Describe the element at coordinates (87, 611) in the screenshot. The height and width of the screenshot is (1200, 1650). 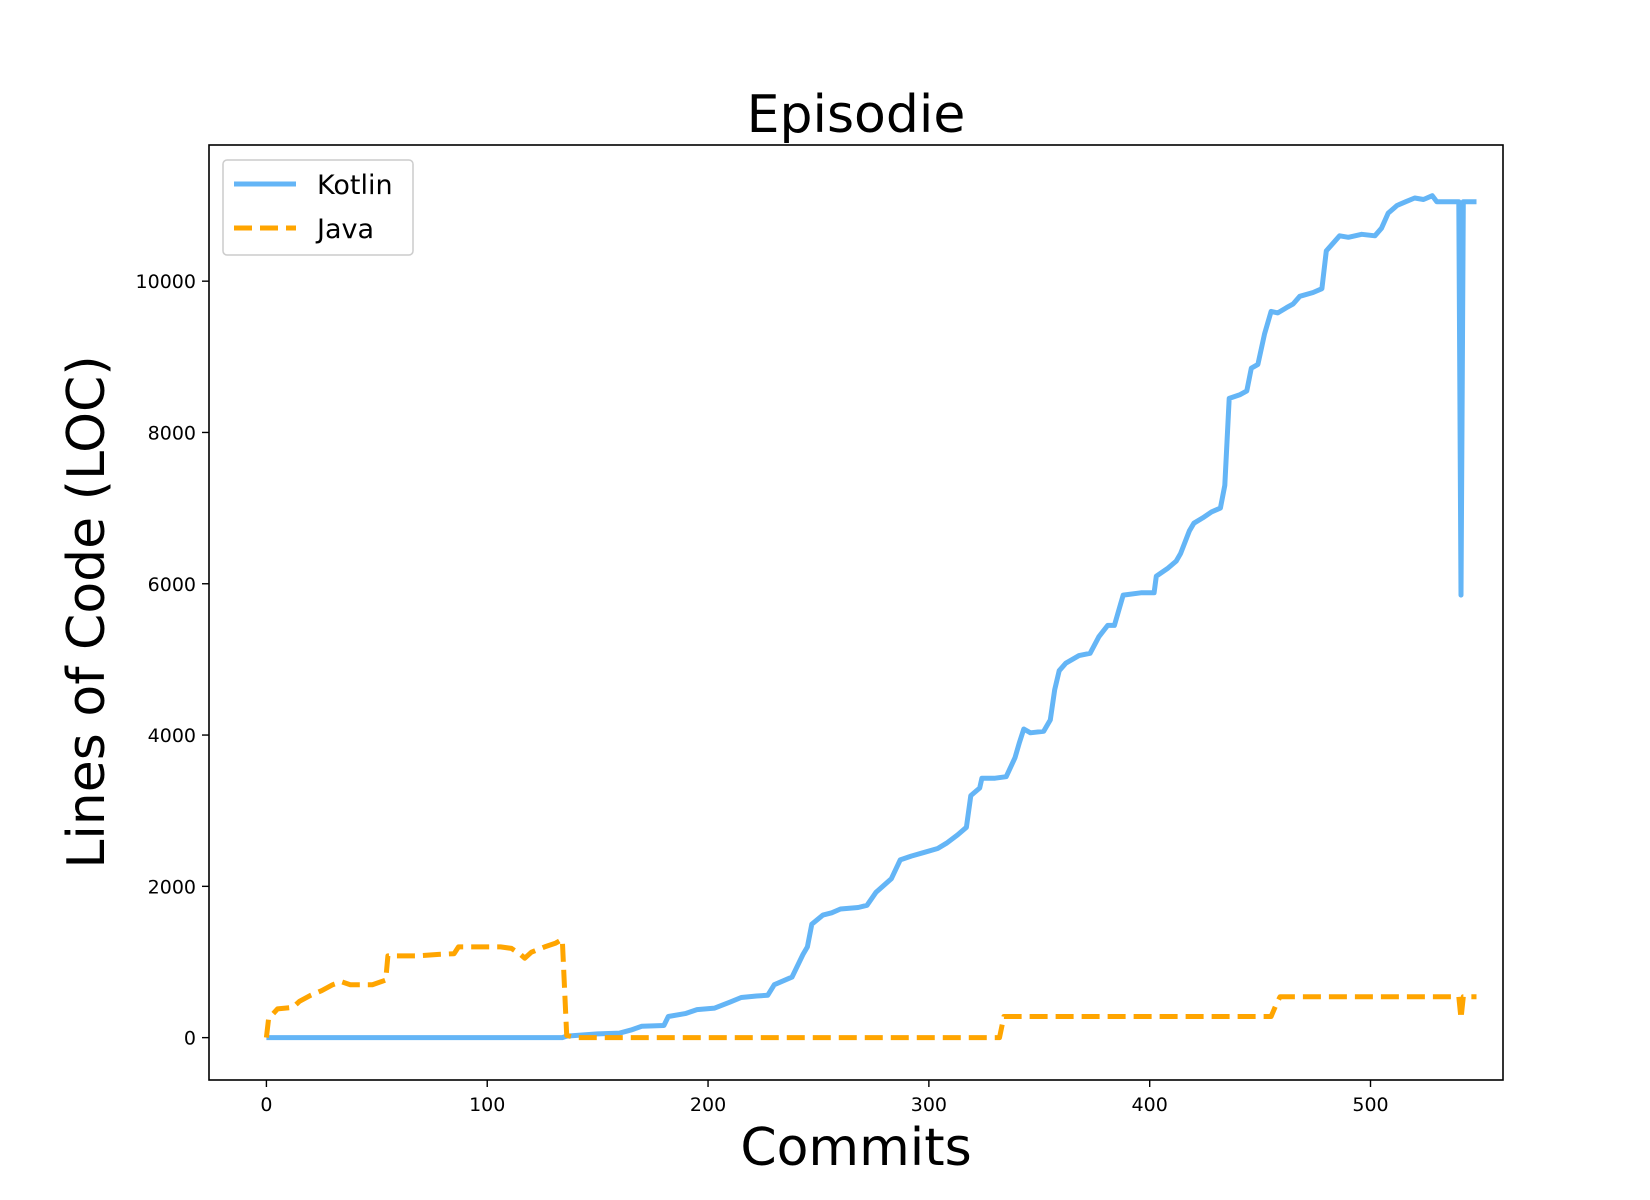
I see `y-axis-title: Lines of Code (LOC)` at that location.